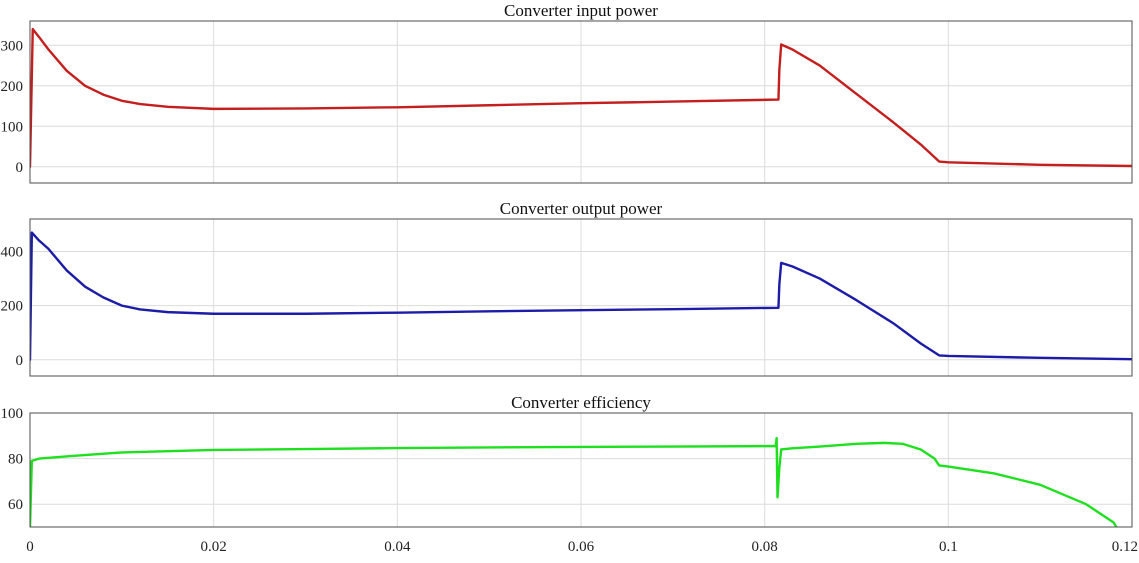  I want to click on chart-title: Converter efficiency, so click(581, 402).